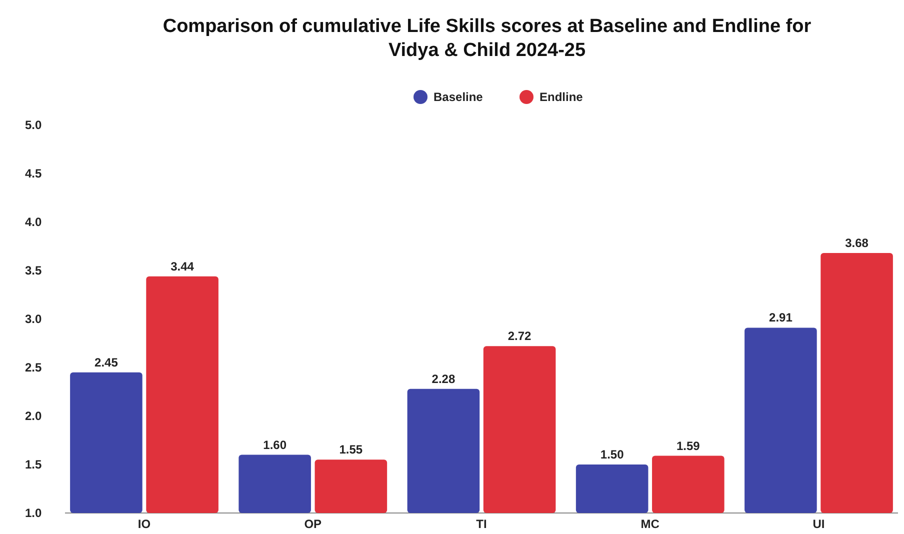 This screenshot has width=904, height=534. I want to click on y-tick-label: 3.5, so click(33, 270).